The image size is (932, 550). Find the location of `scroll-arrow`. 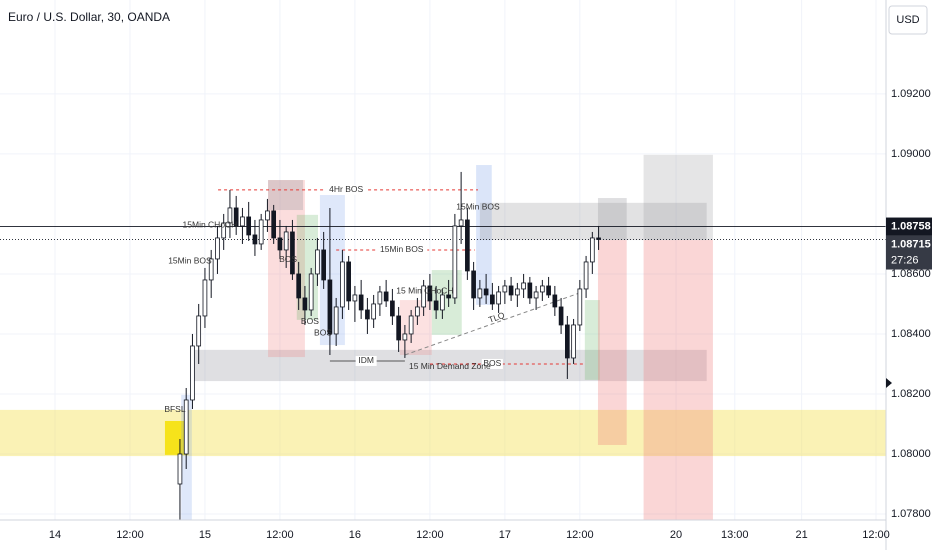

scroll-arrow is located at coordinates (889, 383).